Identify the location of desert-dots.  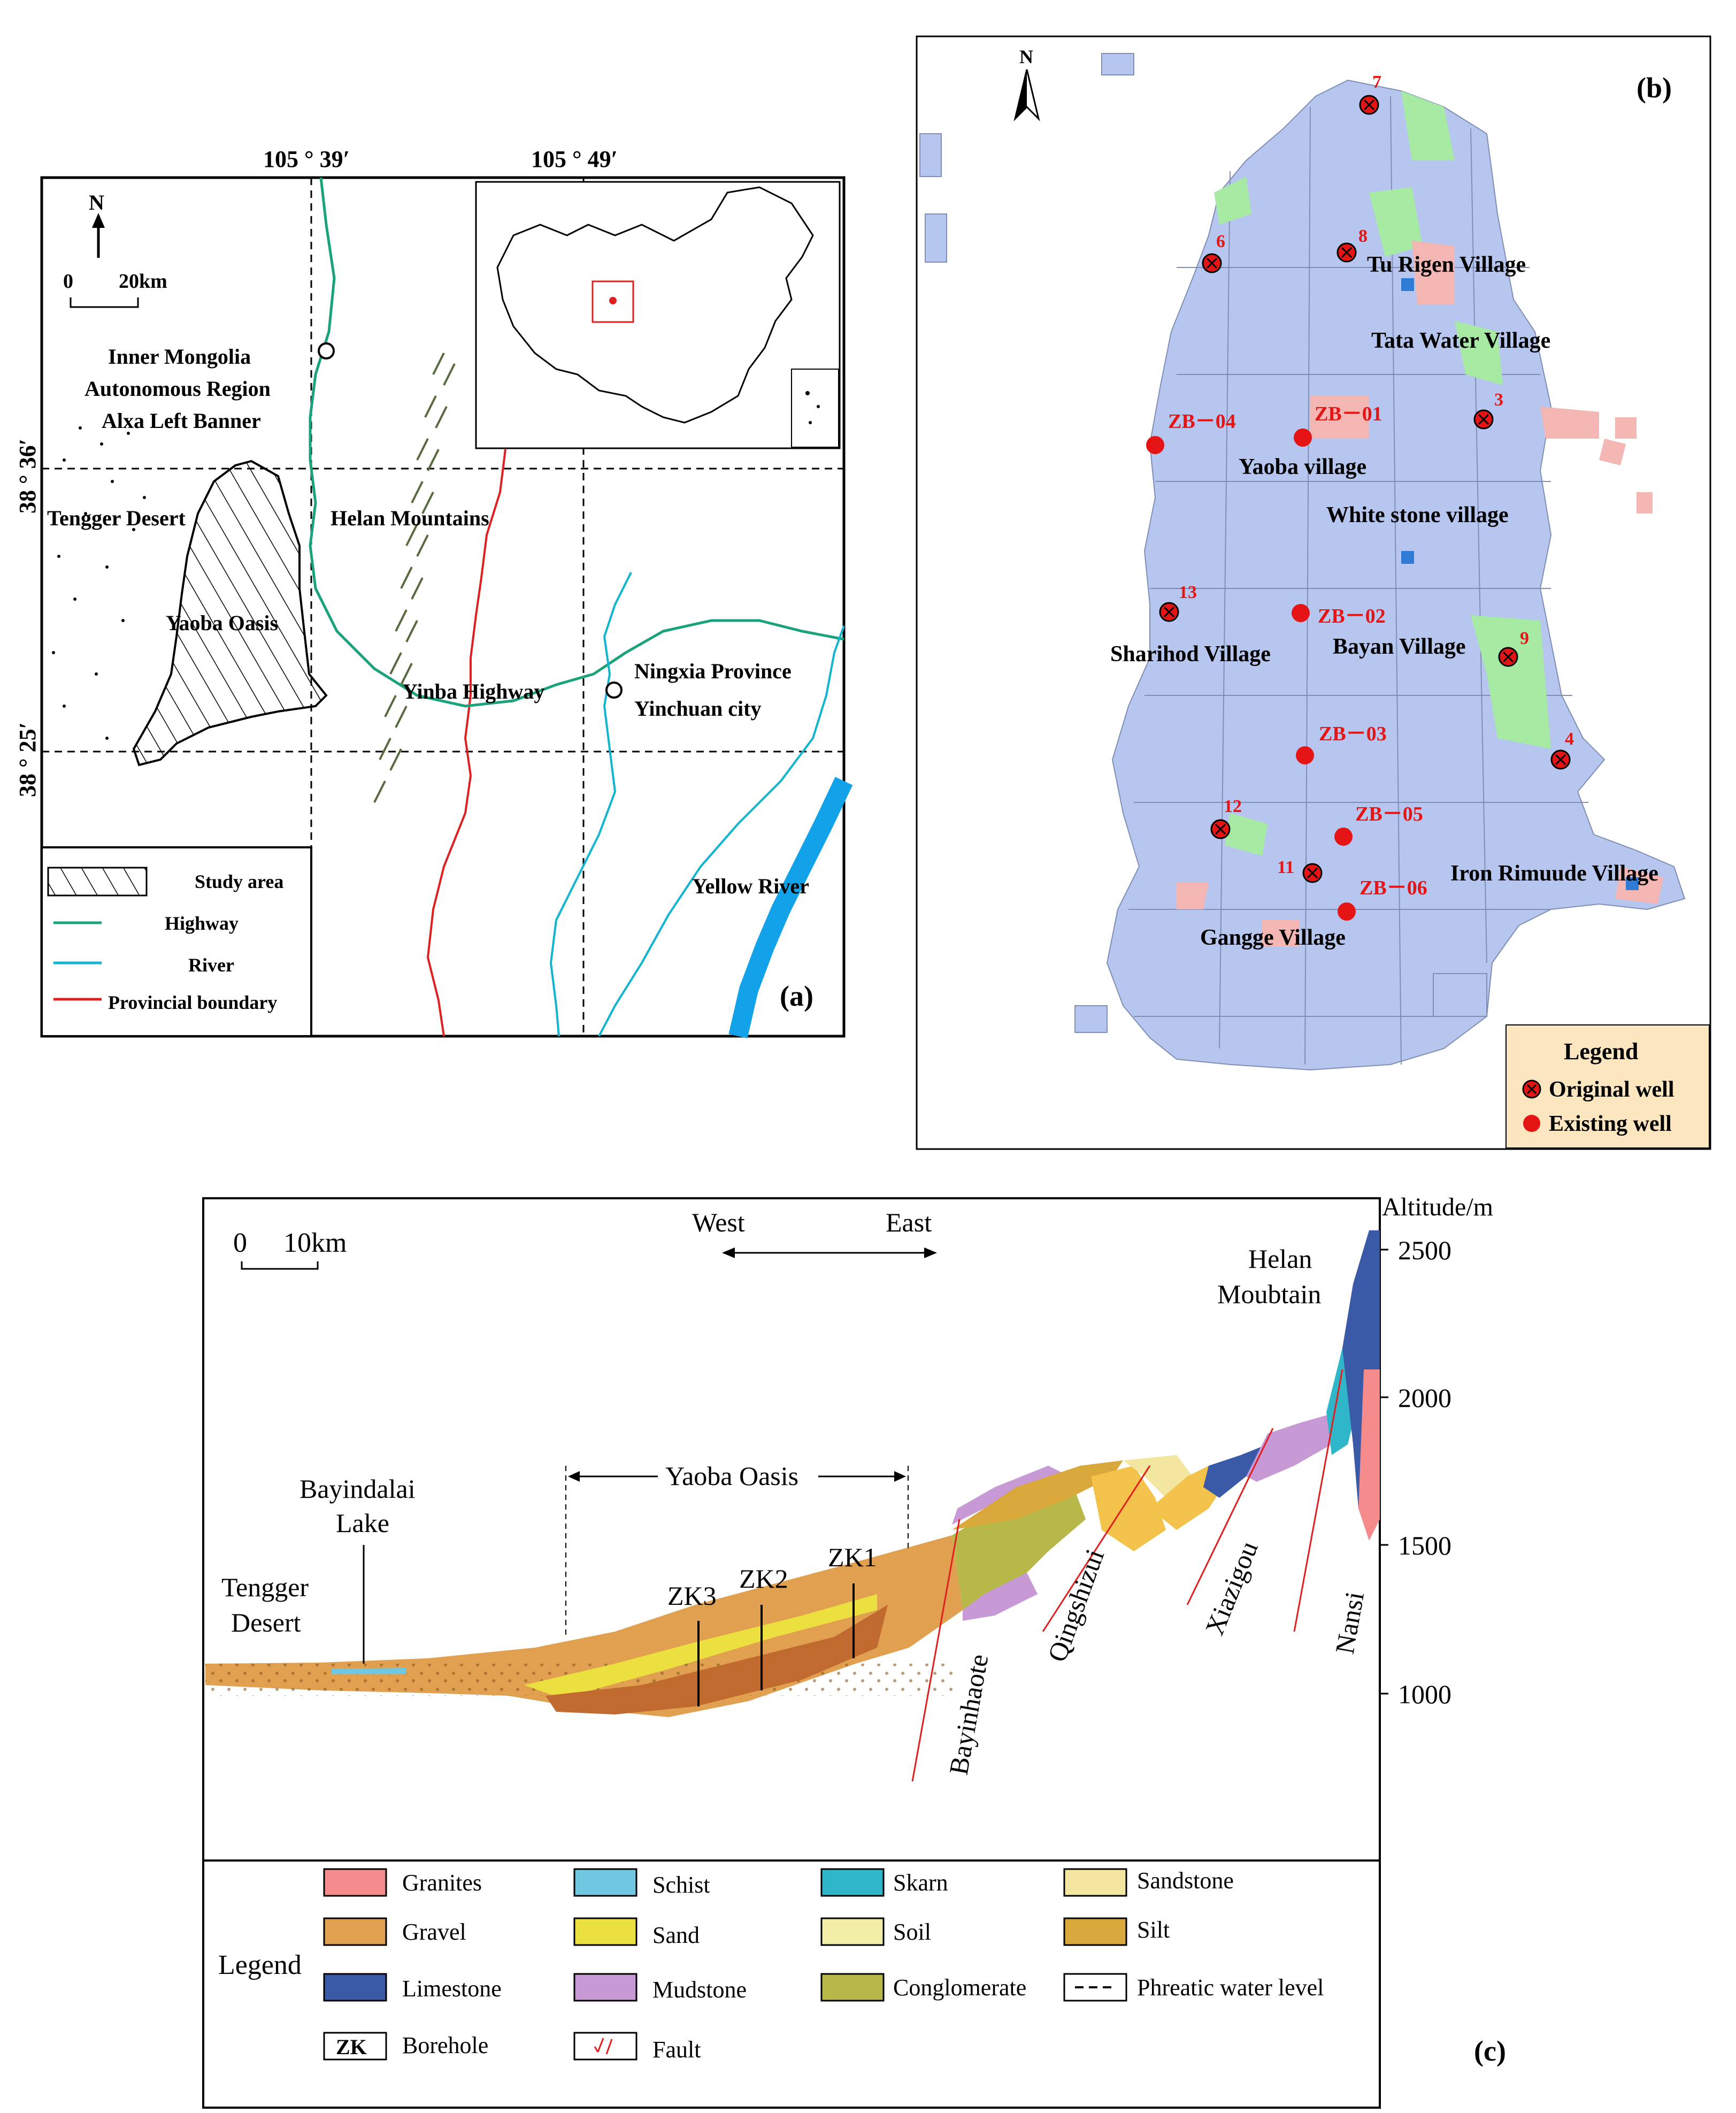
(99, 583).